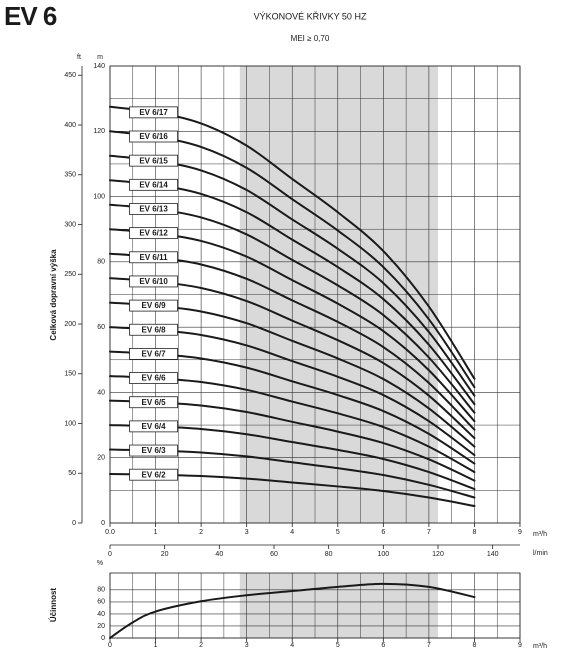  Describe the element at coordinates (53, 605) in the screenshot. I see `y-axis-label: Účinnost` at that location.